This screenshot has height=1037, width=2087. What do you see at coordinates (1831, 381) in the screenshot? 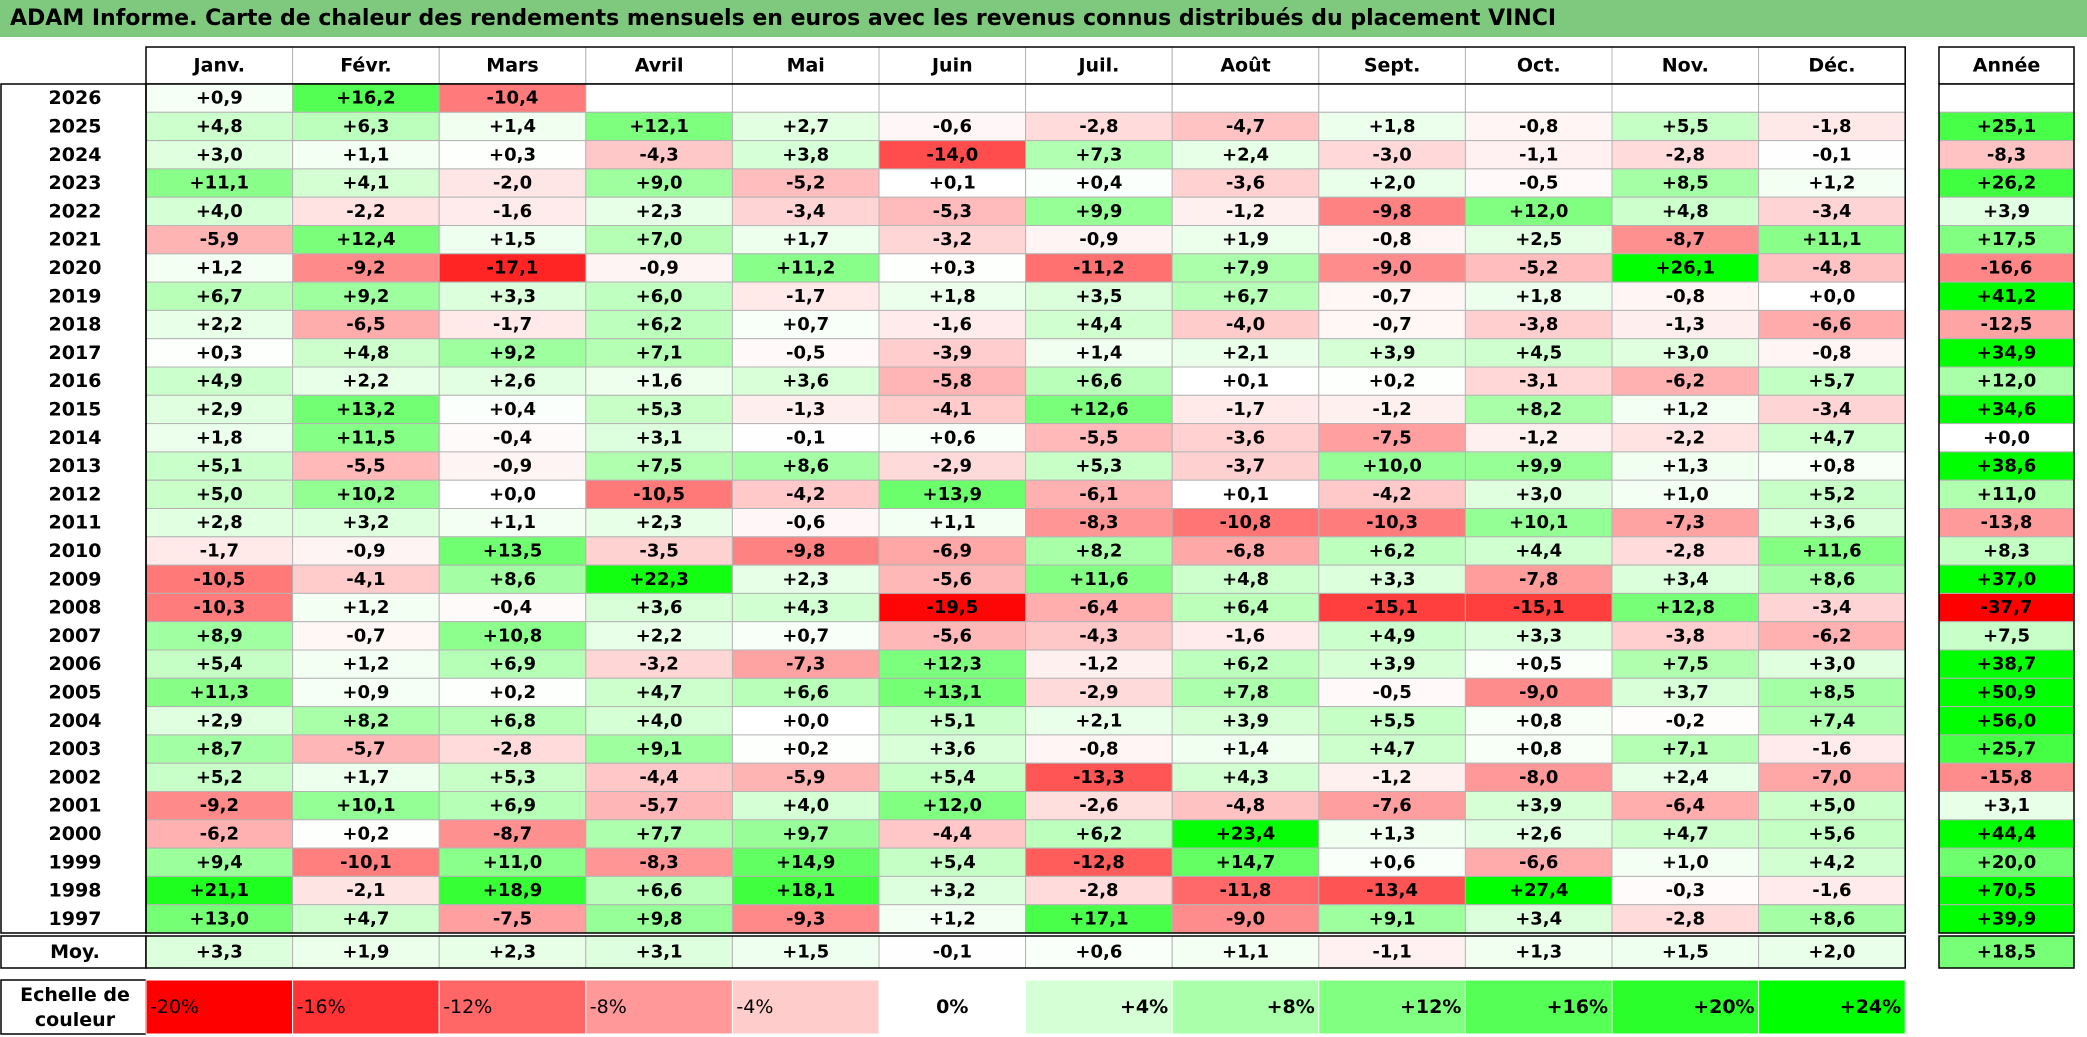
I see `cell-value: +5,7` at bounding box center [1831, 381].